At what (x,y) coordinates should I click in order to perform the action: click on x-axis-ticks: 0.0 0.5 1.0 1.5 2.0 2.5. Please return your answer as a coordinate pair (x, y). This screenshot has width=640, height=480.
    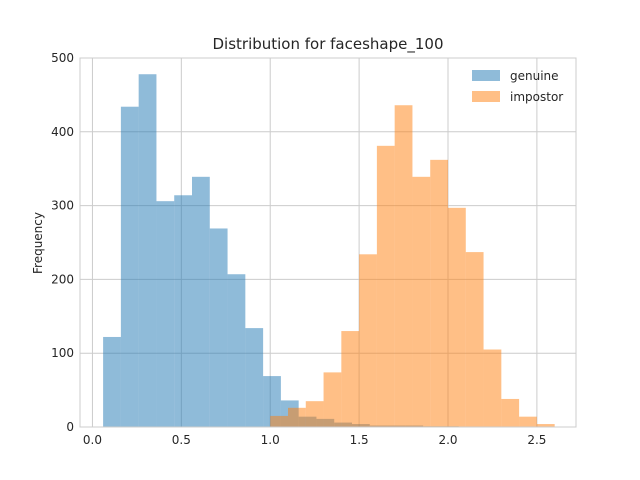
    Looking at the image, I should click on (315, 440).